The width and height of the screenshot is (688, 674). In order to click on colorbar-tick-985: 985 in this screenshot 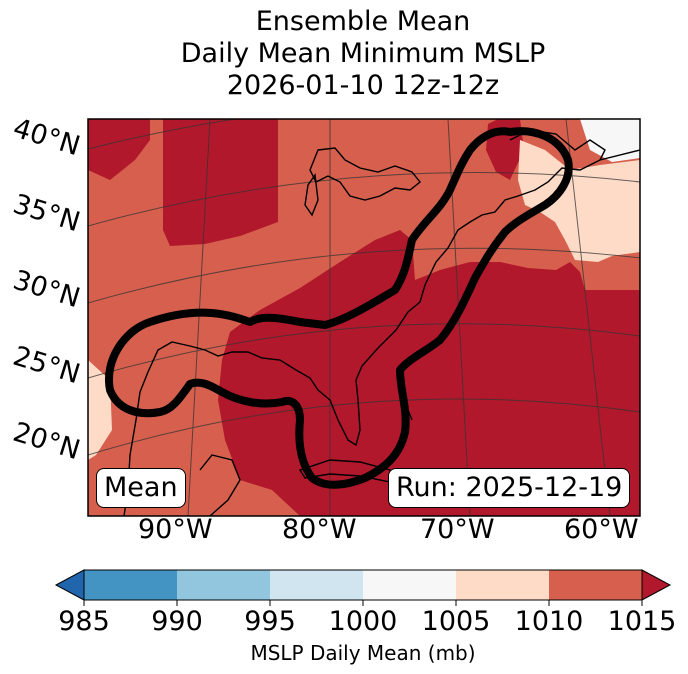, I will do `click(84, 621)`.